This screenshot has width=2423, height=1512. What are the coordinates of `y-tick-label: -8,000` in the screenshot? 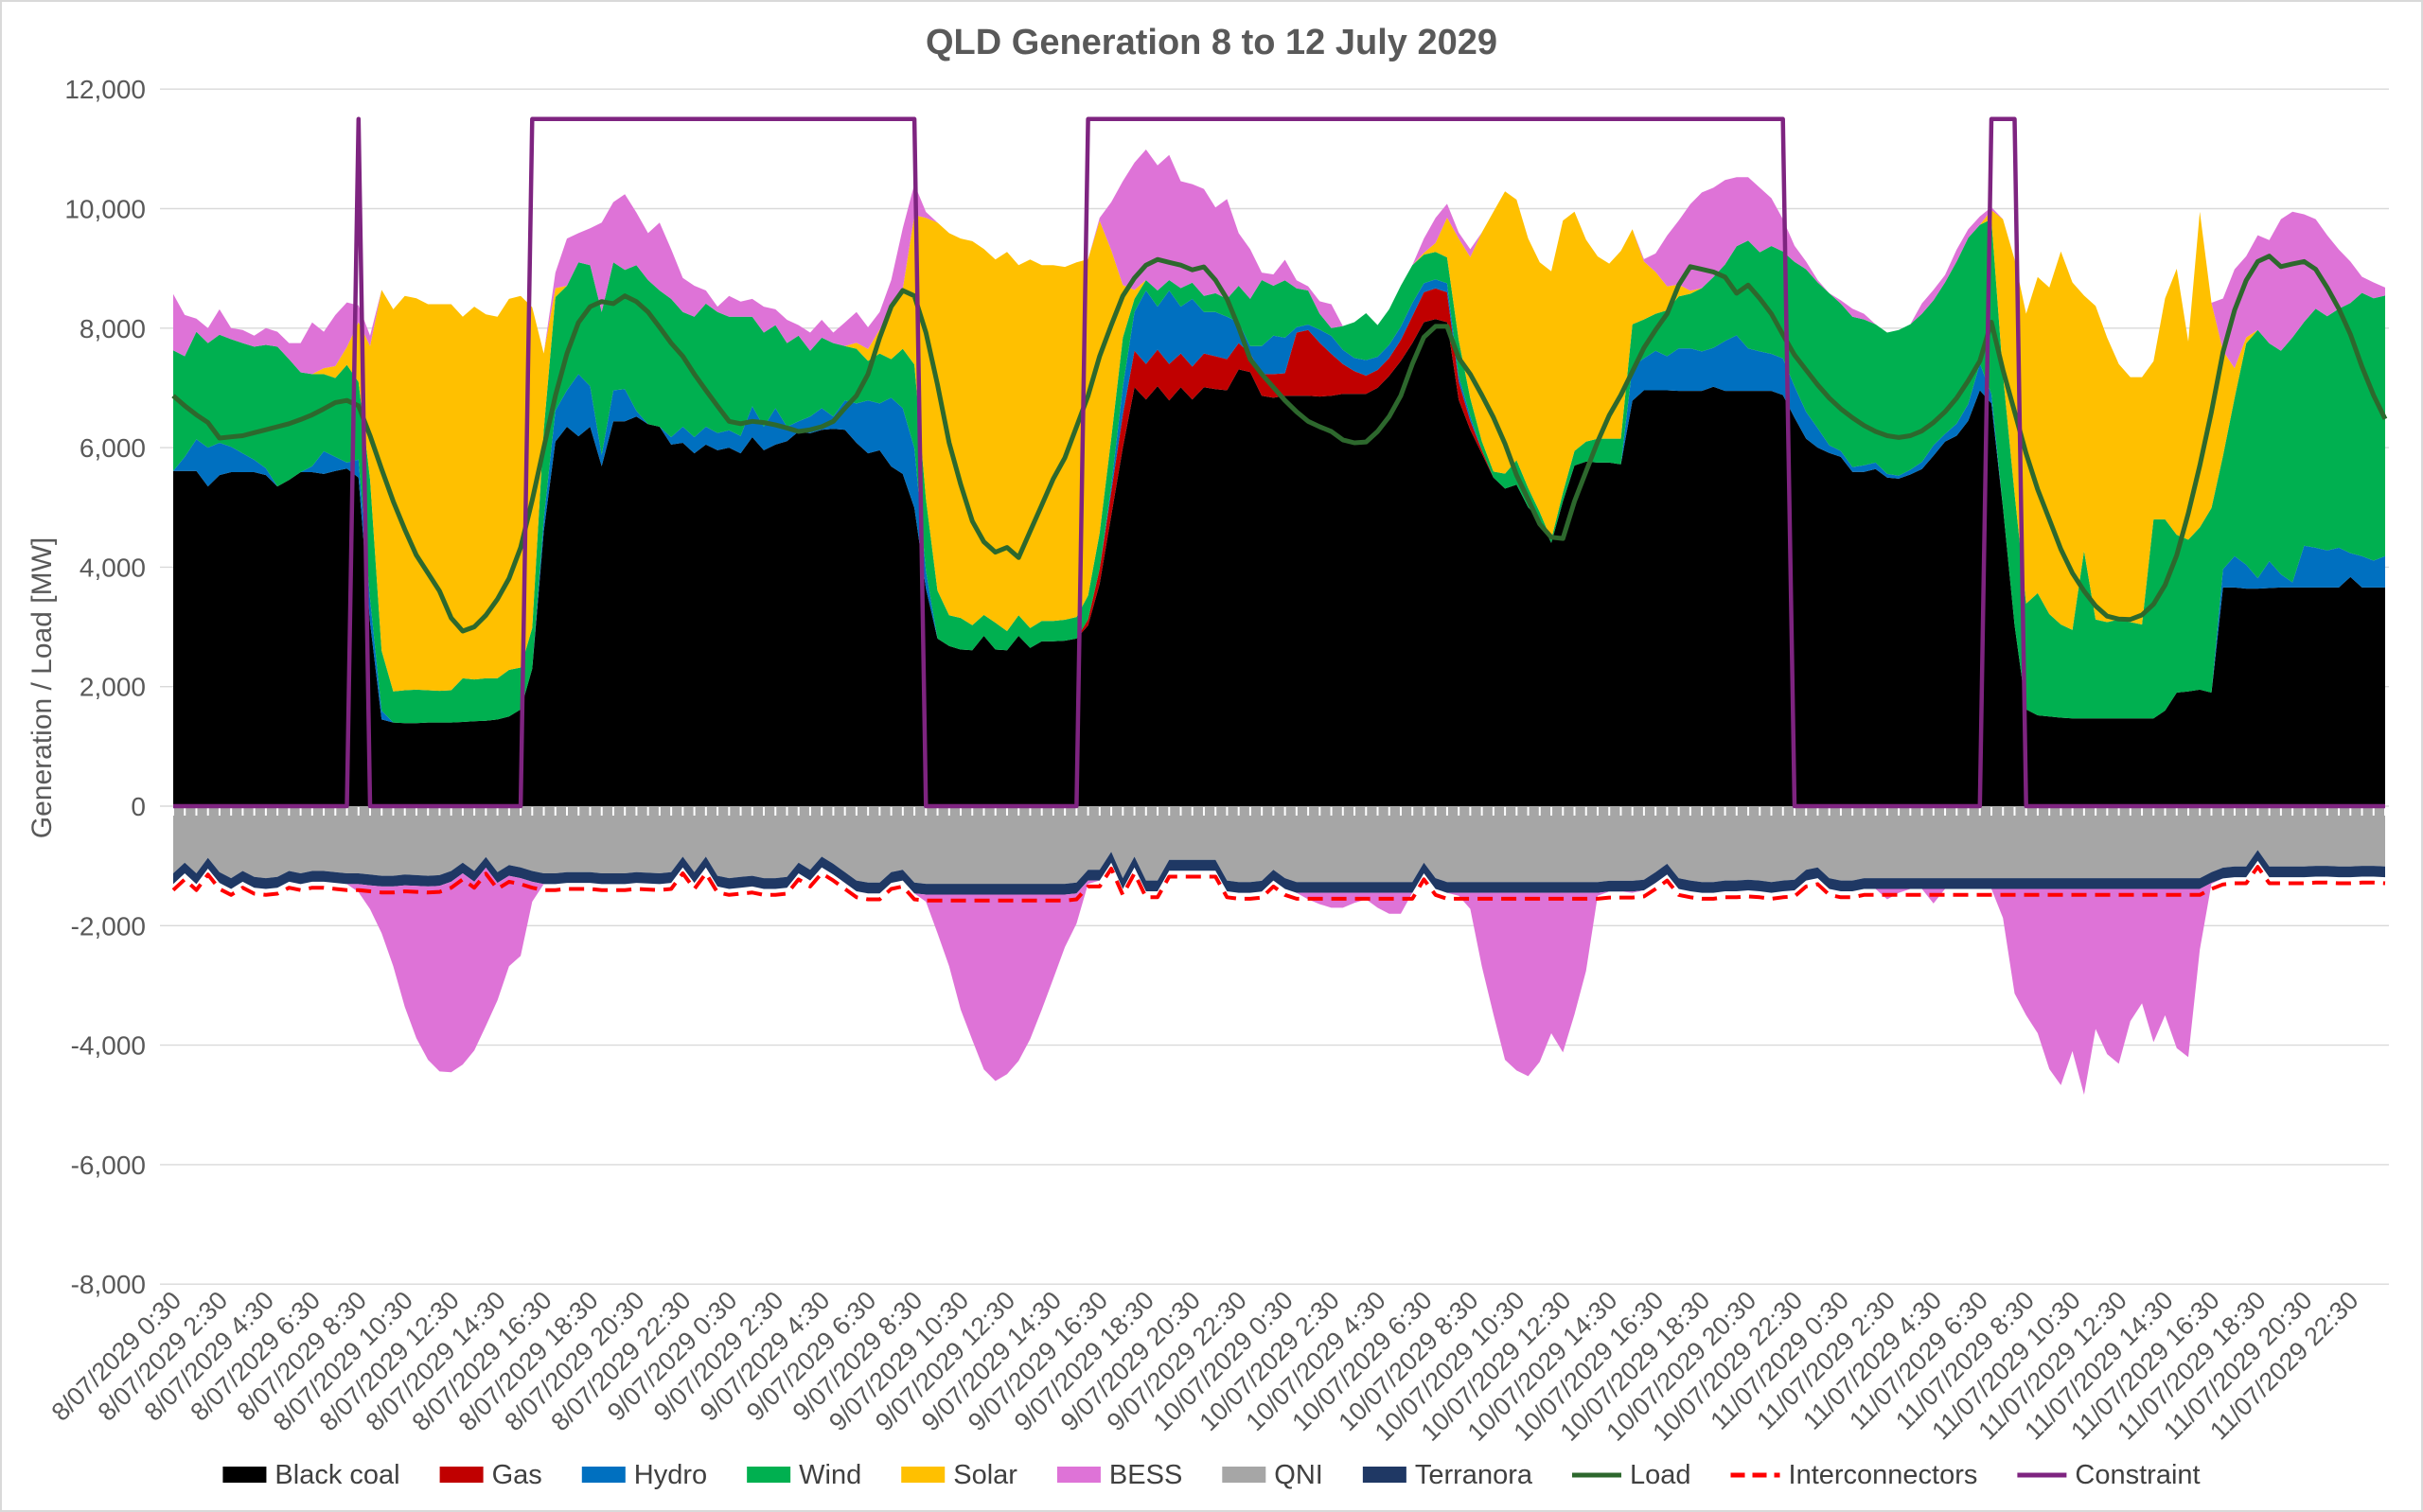 It's located at (108, 1284).